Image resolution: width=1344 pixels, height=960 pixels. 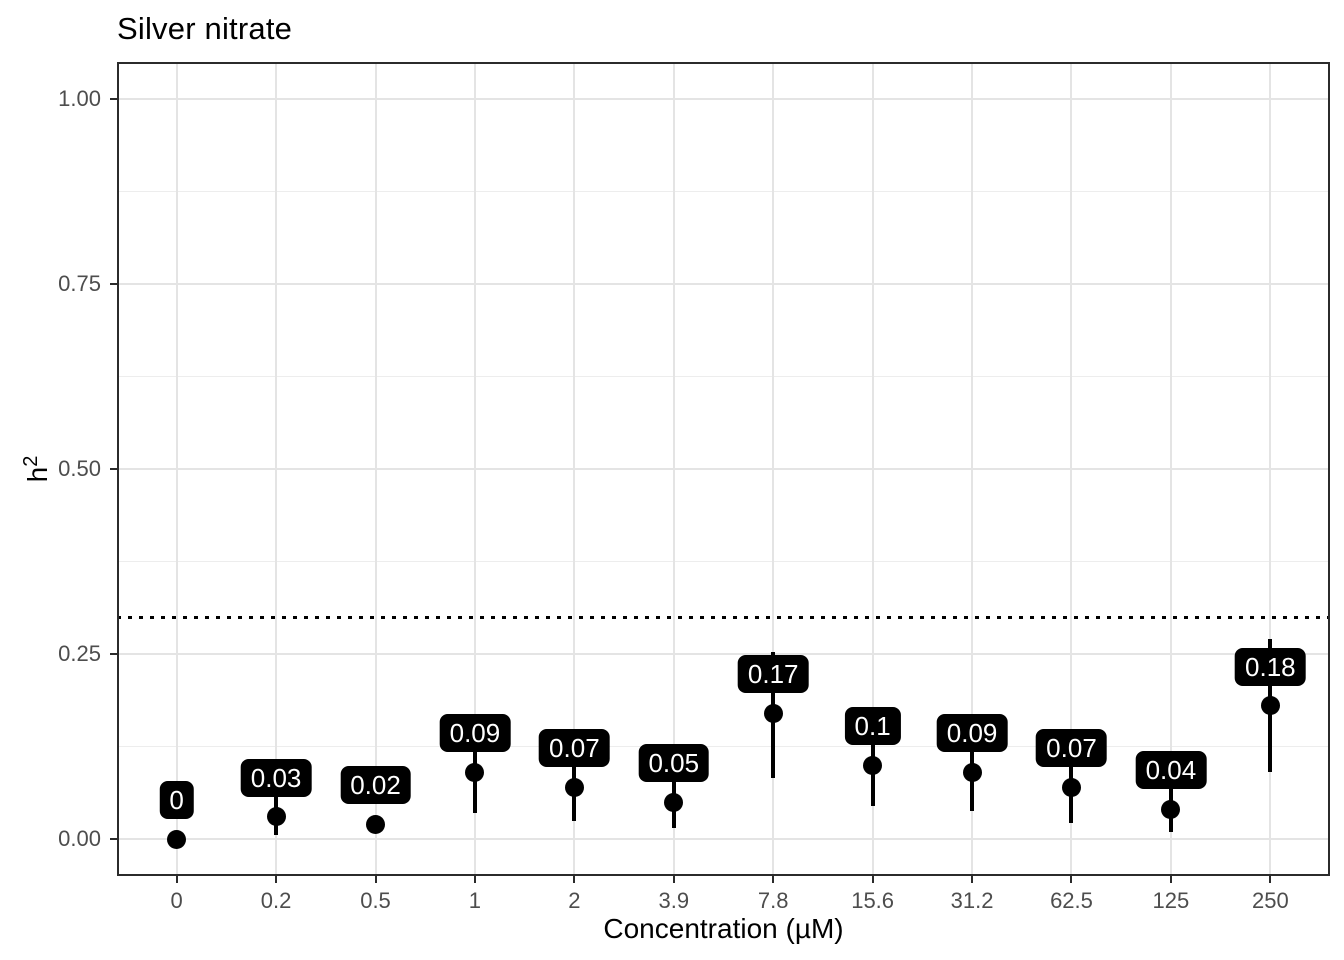 I want to click on value-label: 0.03, so click(x=276, y=777).